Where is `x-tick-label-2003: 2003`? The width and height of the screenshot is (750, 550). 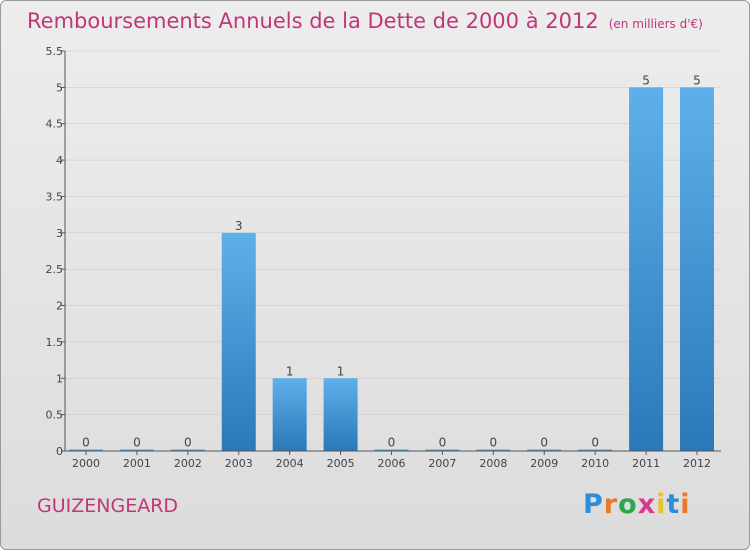 x-tick-label-2003: 2003 is located at coordinates (239, 463).